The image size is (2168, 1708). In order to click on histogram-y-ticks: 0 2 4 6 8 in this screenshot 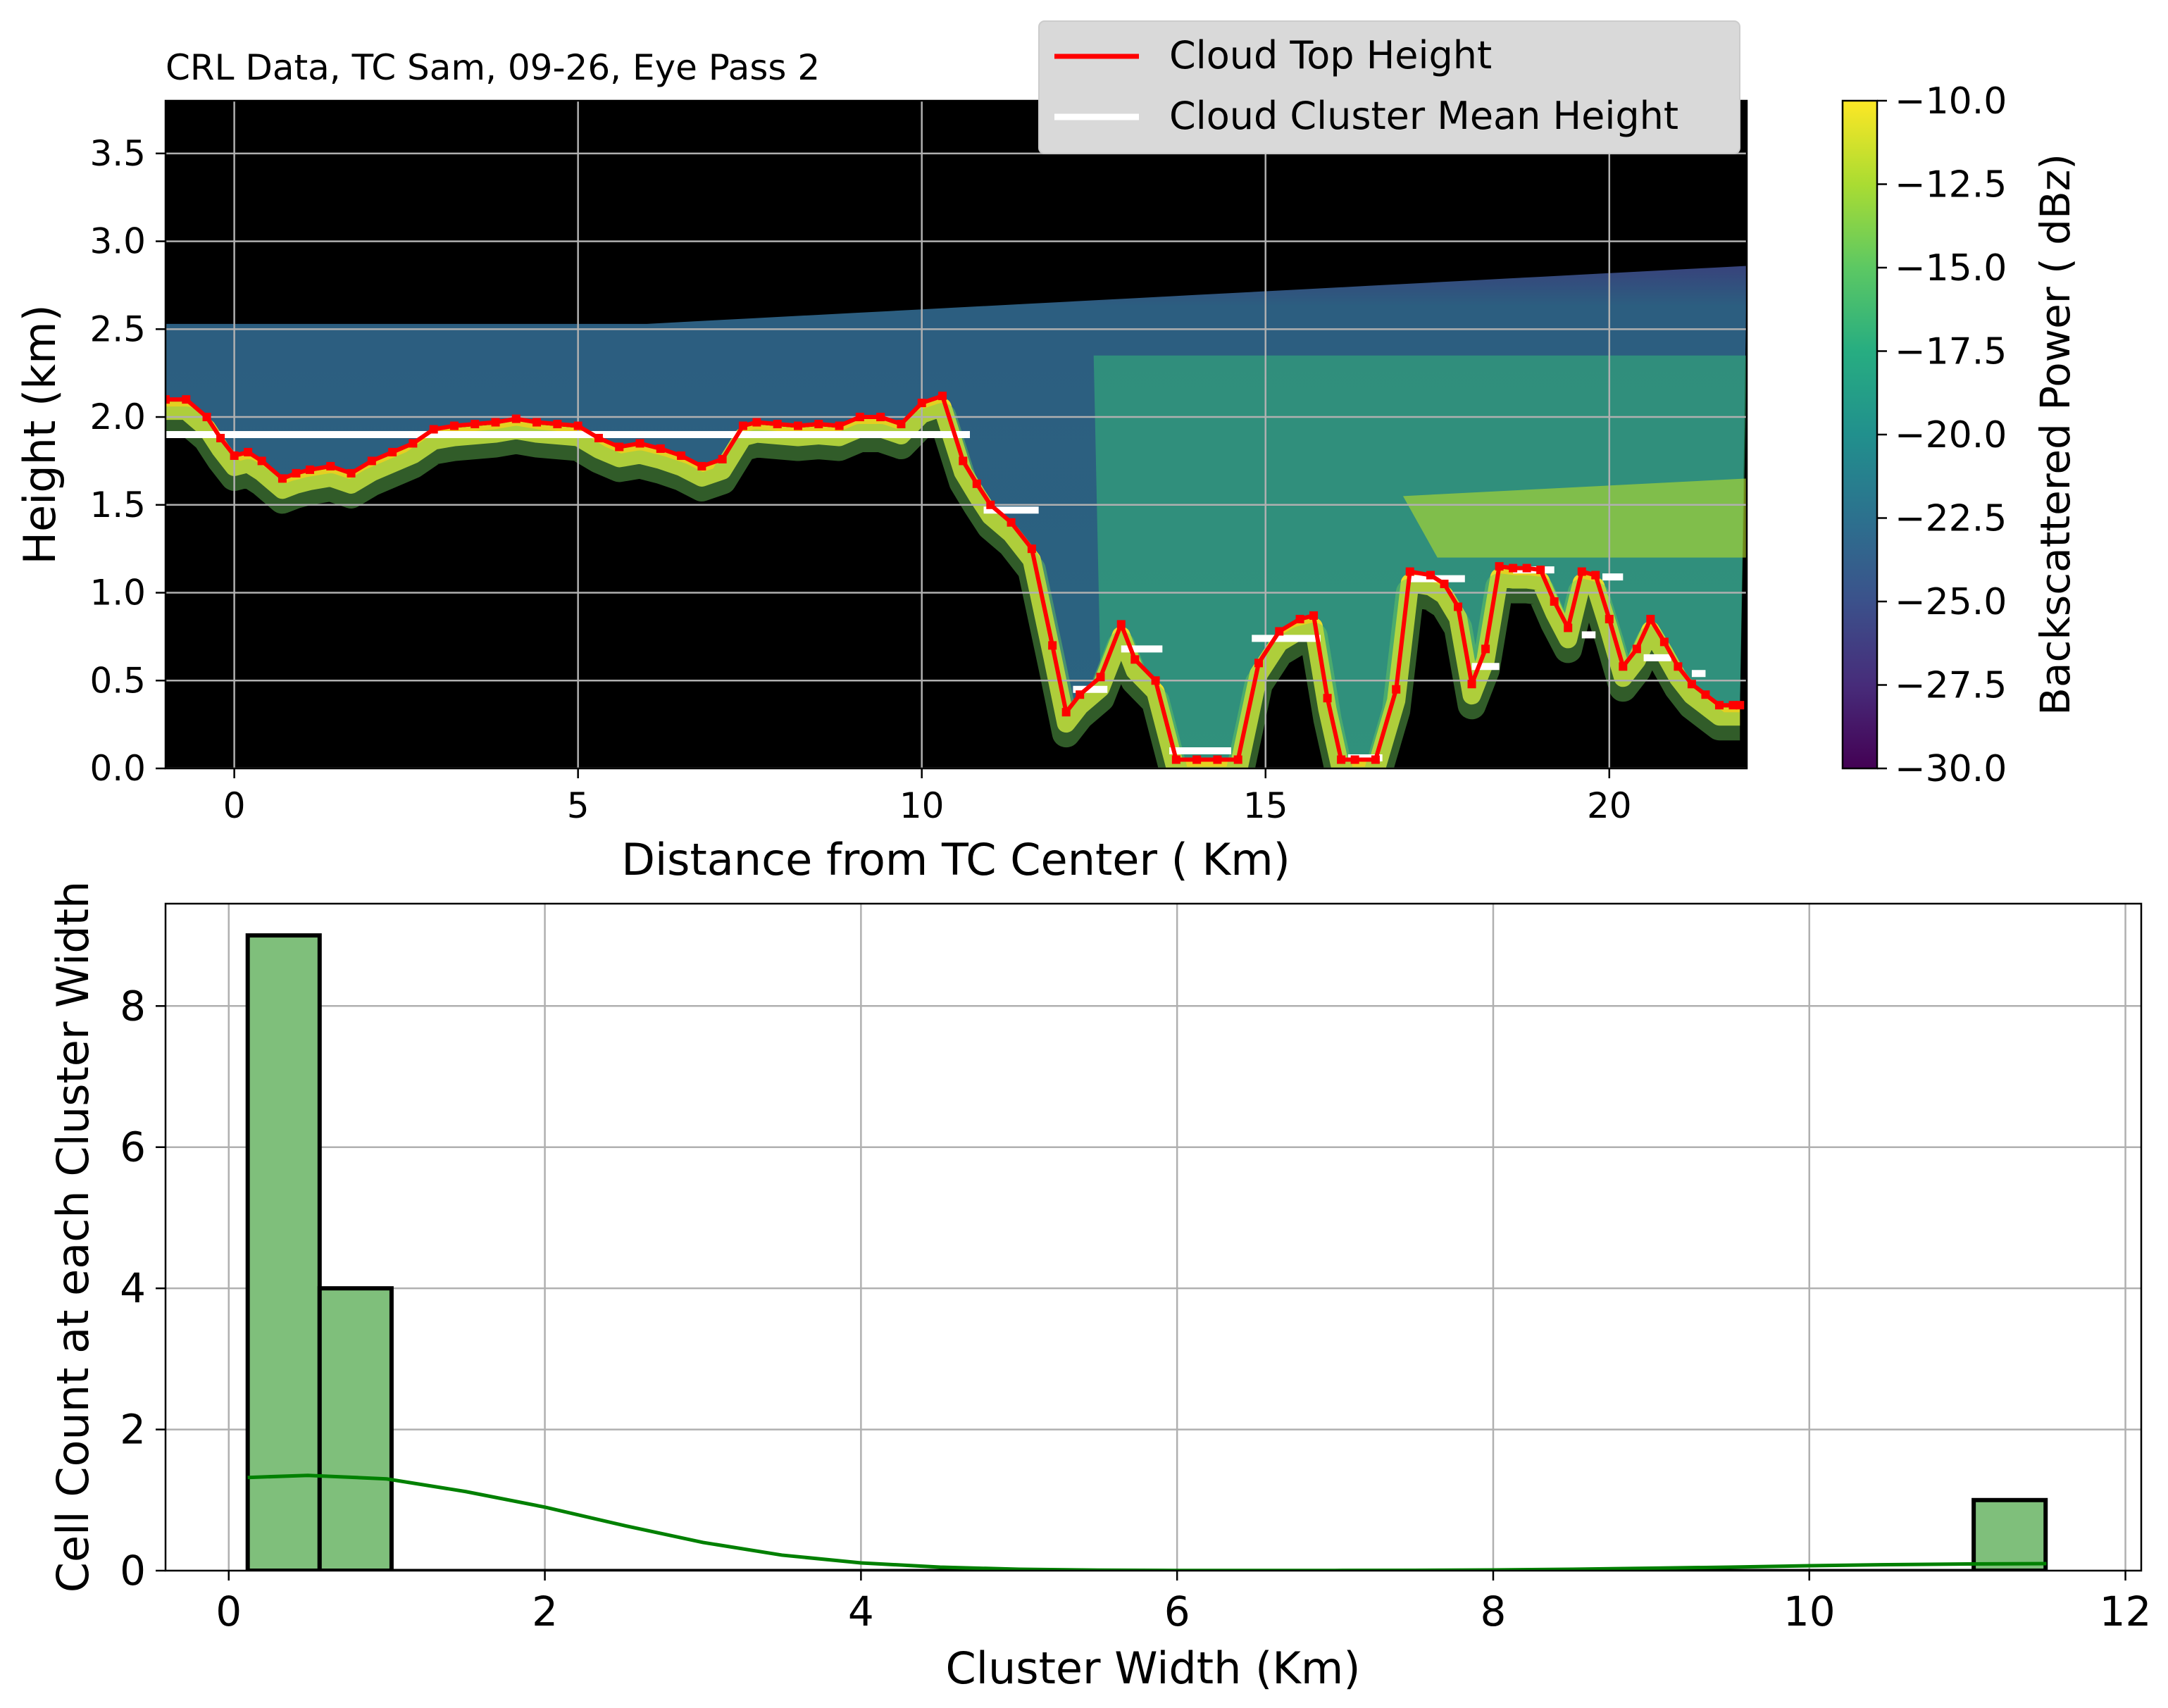, I will do `click(143, 1288)`.